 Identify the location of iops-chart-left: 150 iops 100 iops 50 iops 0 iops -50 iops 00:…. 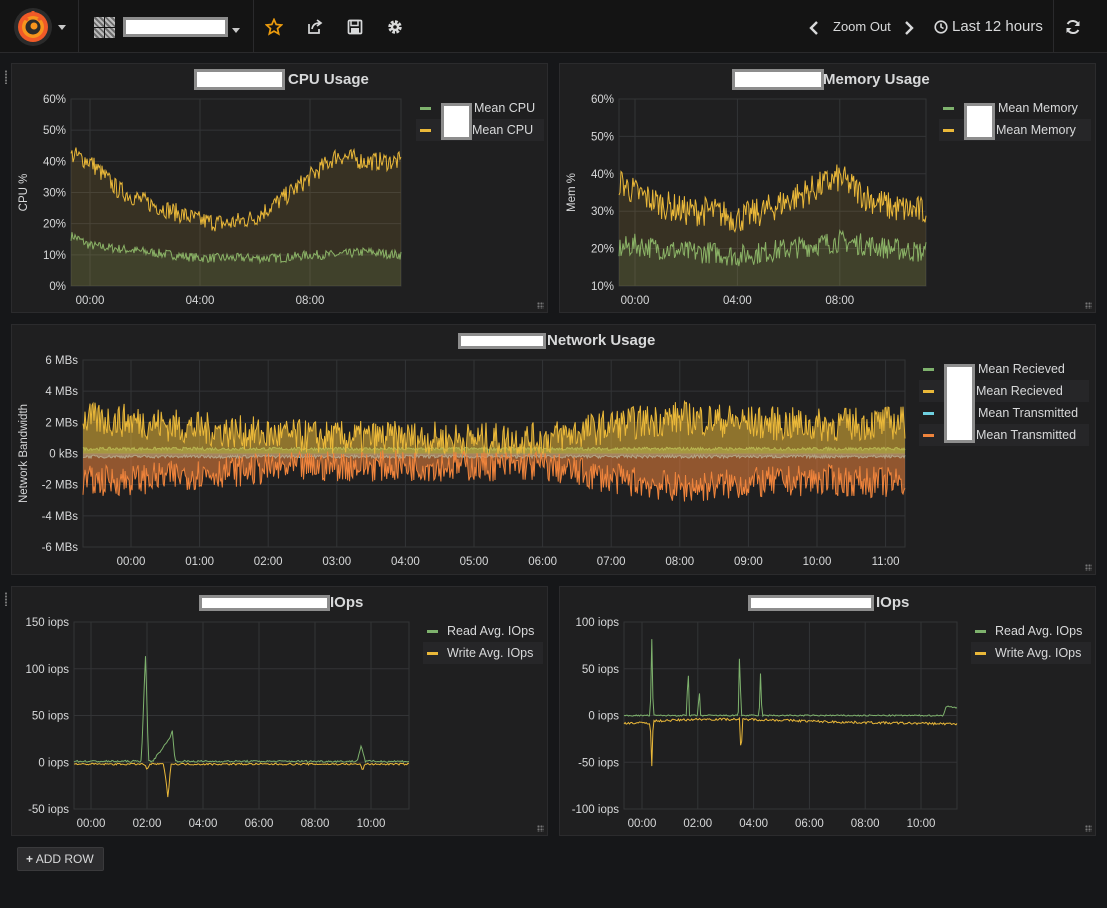
(280, 712).